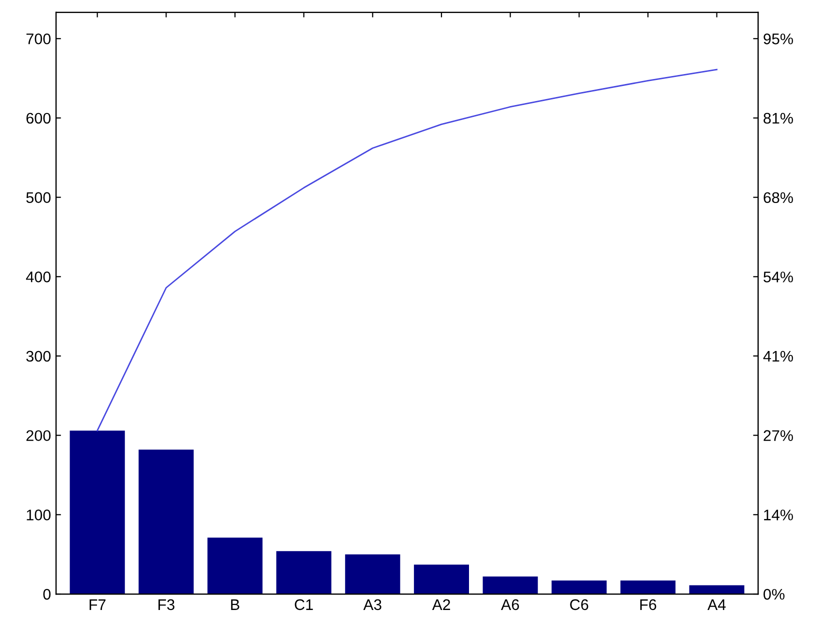 The width and height of the screenshot is (824, 622). Describe the element at coordinates (778, 515) in the screenshot. I see `y2-tick-label: 14%` at that location.